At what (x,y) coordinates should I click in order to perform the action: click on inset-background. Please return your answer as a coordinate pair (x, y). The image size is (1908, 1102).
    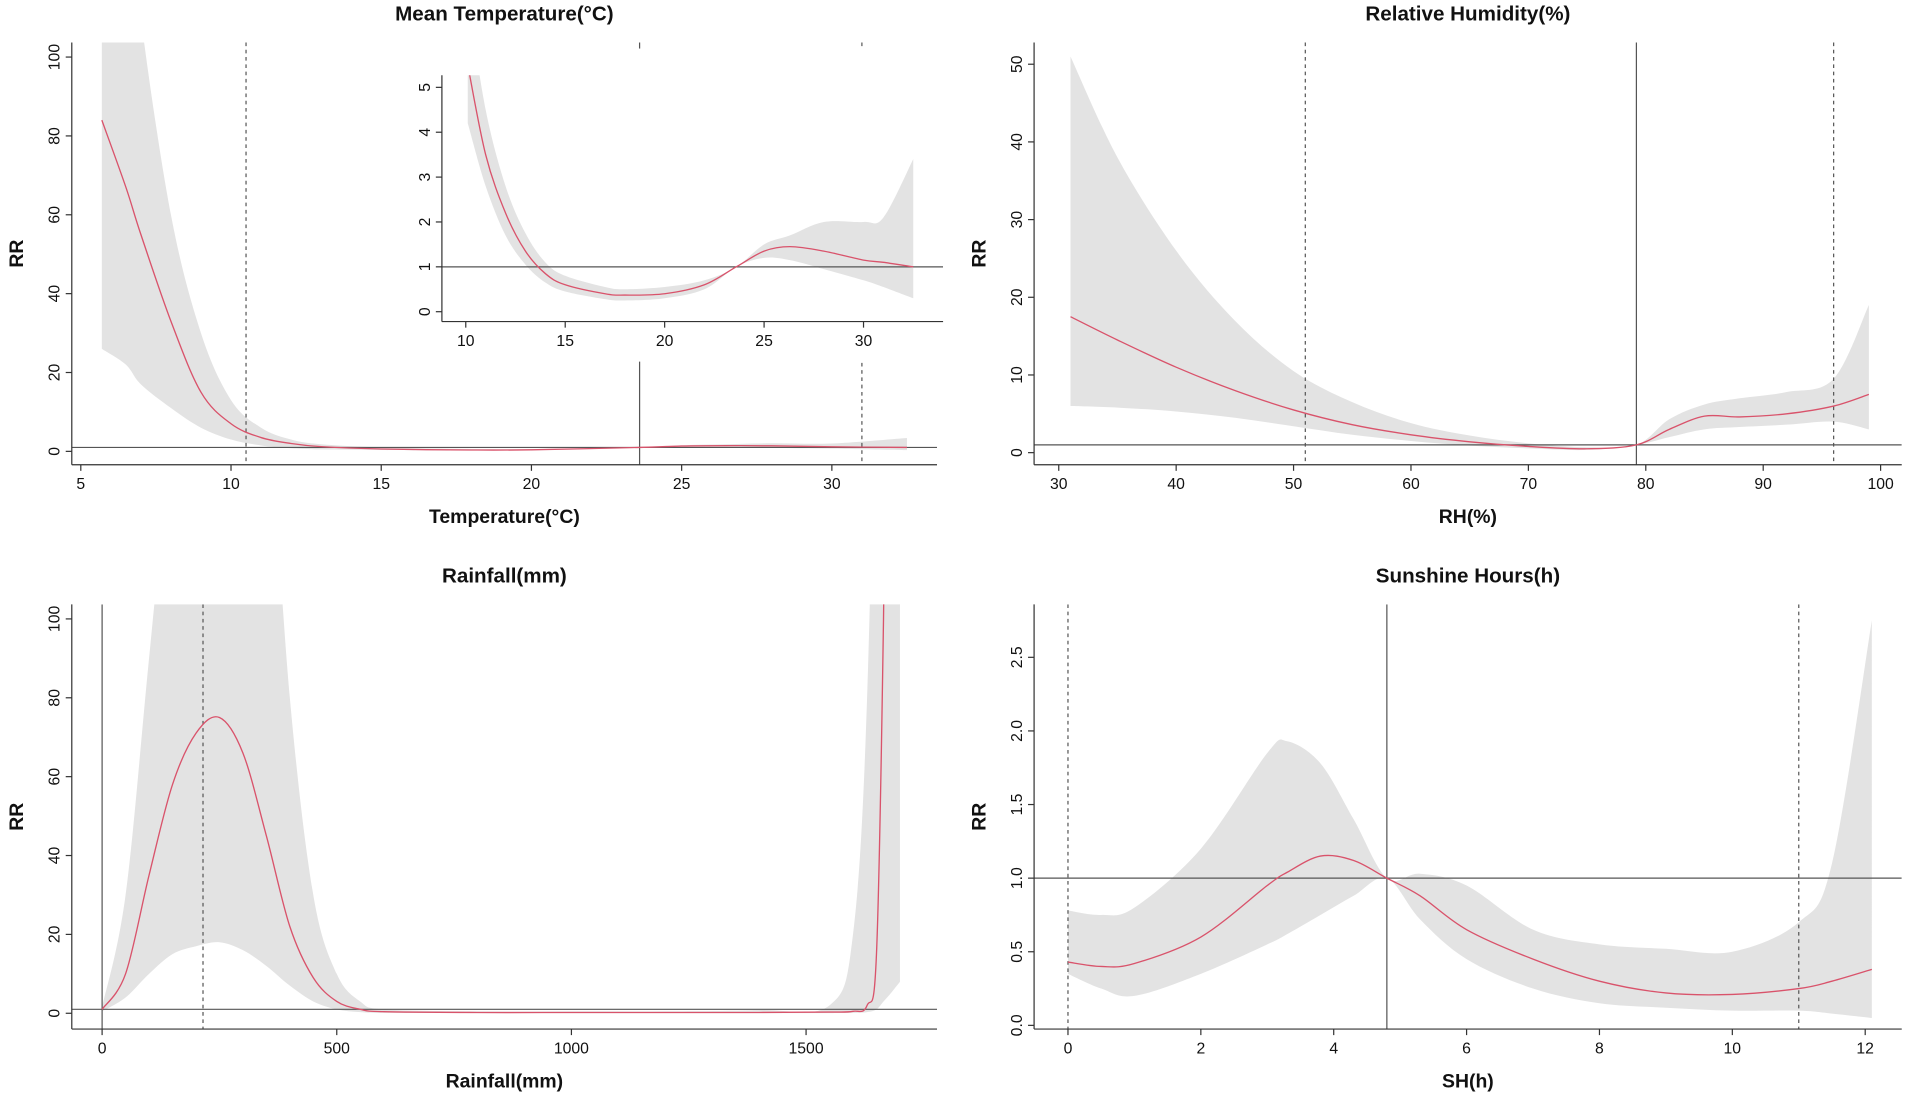
    Looking at the image, I should click on (676, 205).